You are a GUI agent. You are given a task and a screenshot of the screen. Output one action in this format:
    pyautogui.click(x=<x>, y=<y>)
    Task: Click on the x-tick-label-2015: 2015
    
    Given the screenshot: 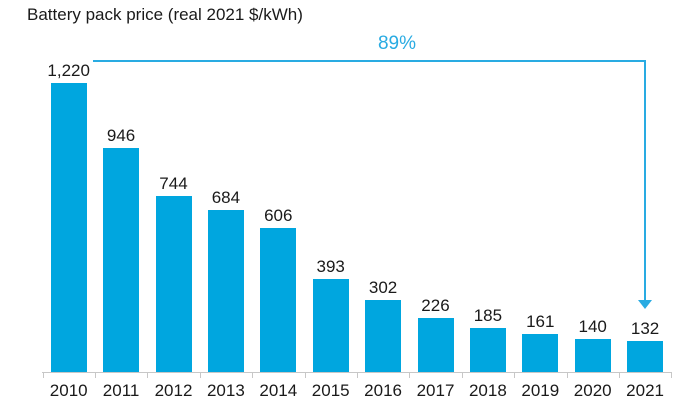 What is the action you would take?
    pyautogui.click(x=330, y=390)
    